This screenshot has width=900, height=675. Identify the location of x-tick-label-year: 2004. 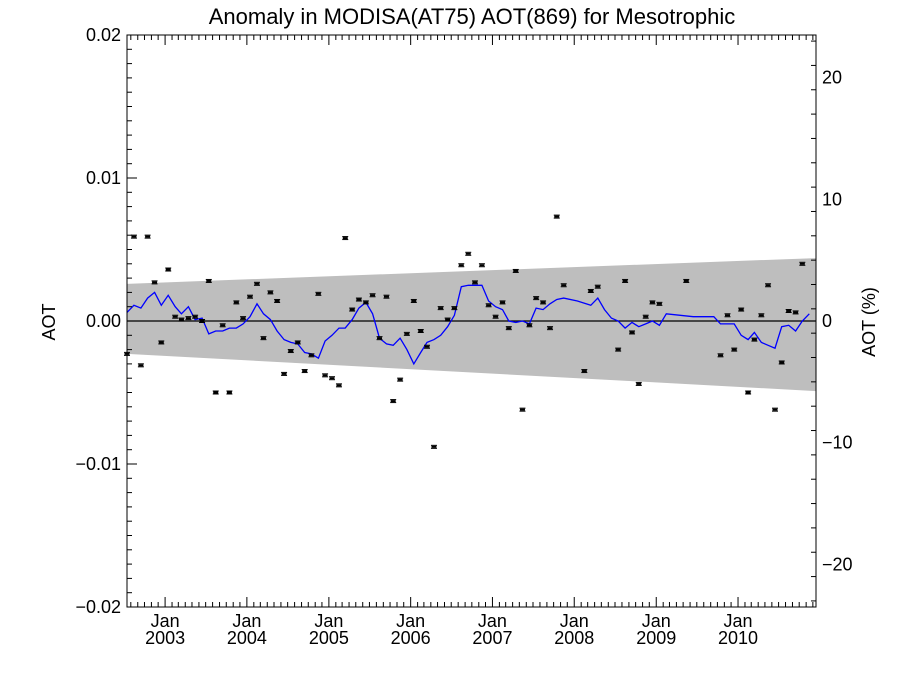
(247, 638).